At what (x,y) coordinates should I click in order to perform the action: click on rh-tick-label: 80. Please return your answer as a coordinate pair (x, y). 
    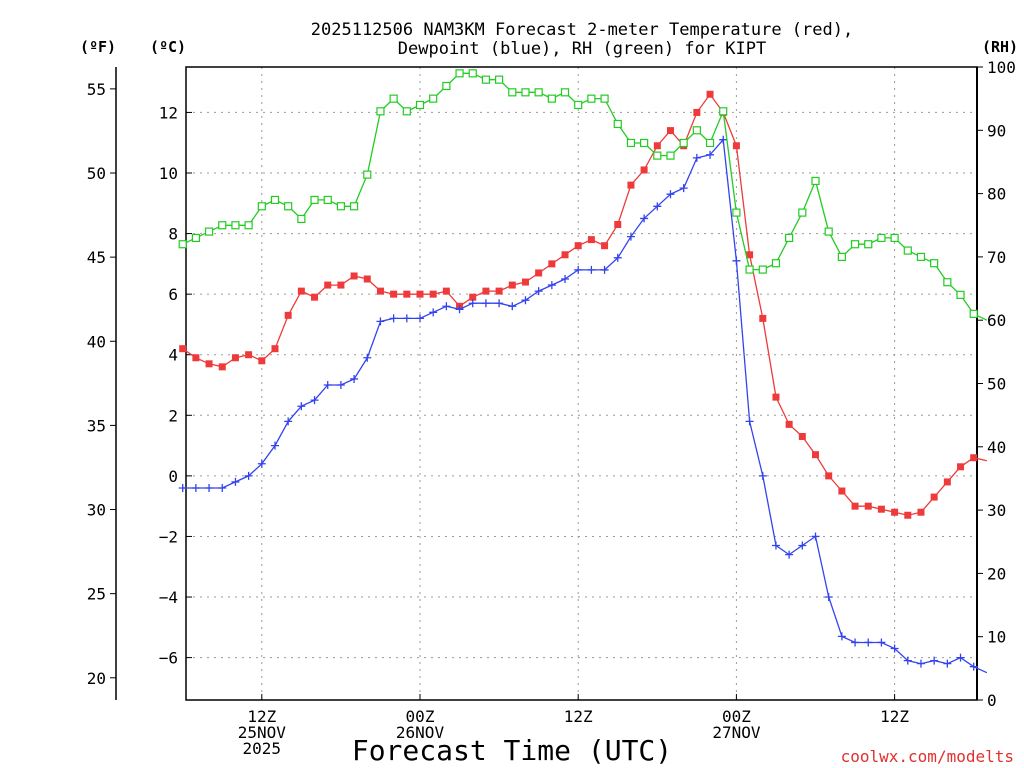
    Looking at the image, I should click on (996, 194).